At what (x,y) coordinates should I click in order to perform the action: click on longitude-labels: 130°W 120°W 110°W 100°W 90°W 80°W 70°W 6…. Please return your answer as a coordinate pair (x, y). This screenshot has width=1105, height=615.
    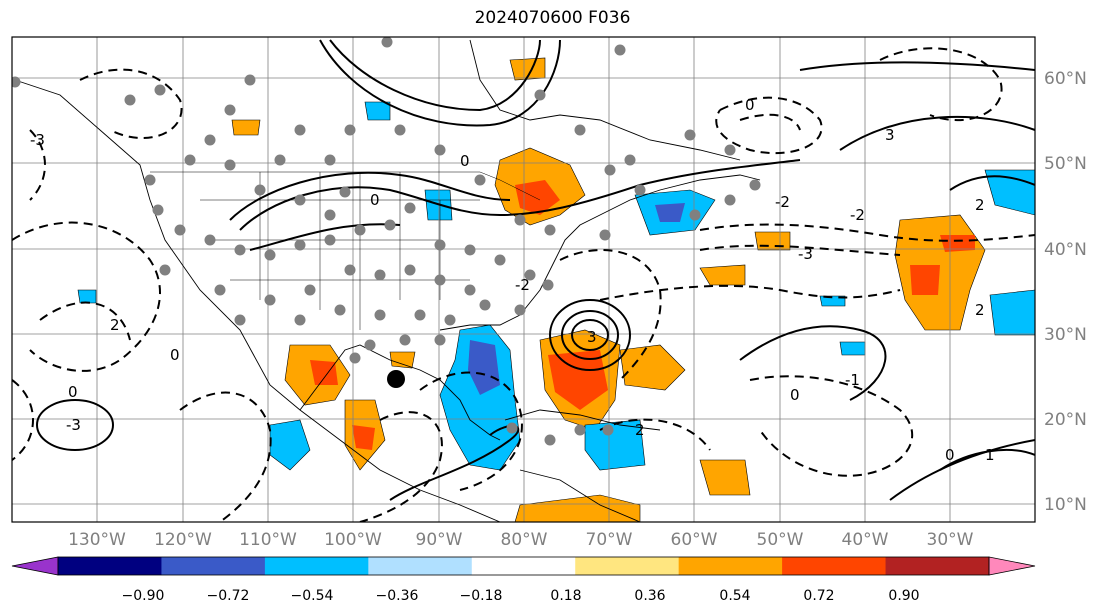
    Looking at the image, I should click on (521, 540).